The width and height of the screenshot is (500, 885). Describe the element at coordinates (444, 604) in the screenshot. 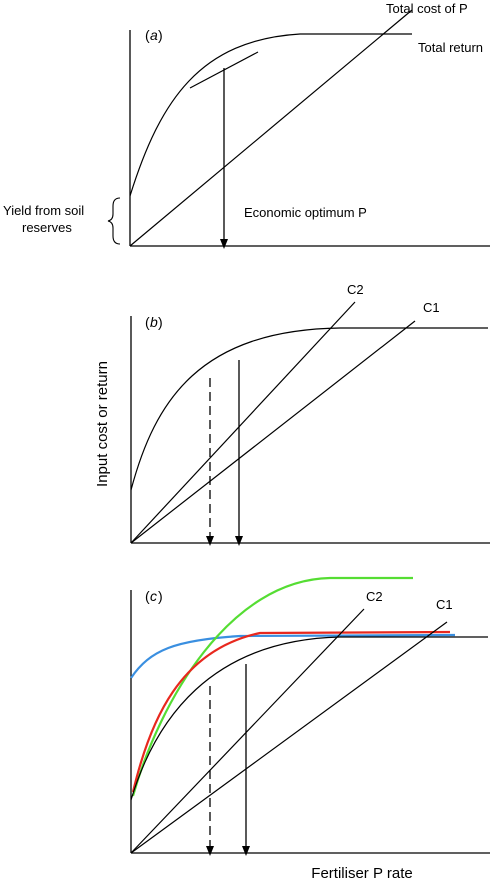

I see `panel-c-c1-label: C1` at that location.